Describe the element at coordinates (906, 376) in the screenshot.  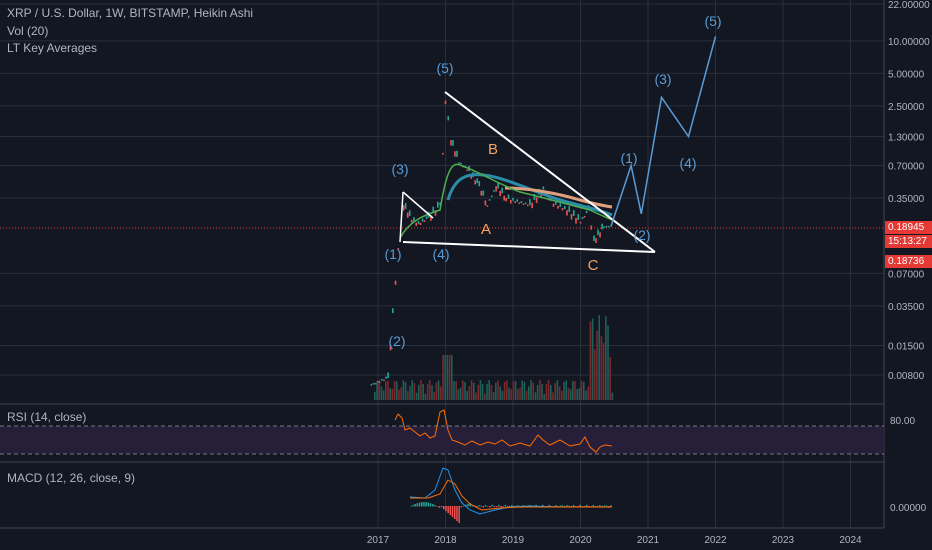
I see `price-tick: 0.00800` at that location.